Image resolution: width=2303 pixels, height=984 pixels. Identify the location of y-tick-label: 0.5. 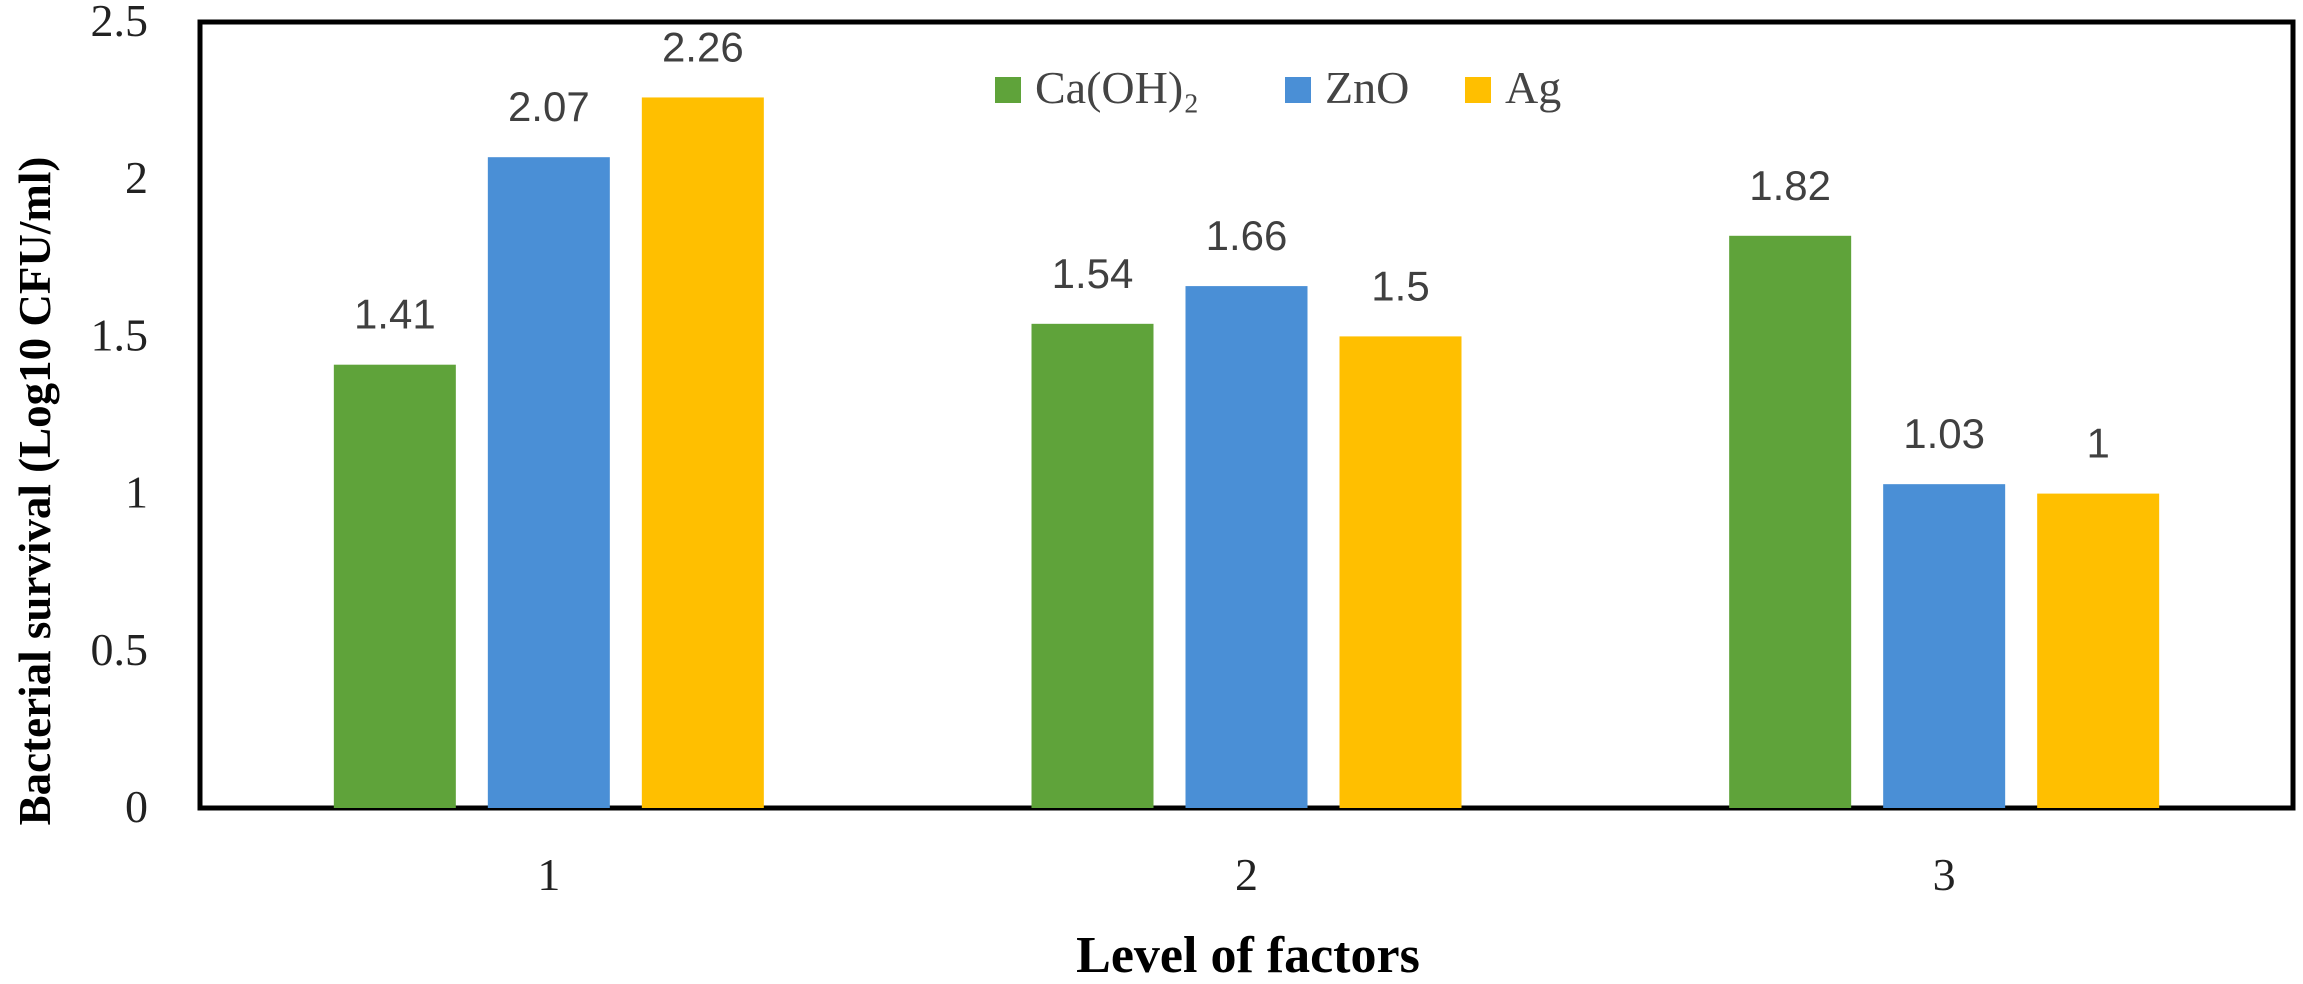
(120, 649).